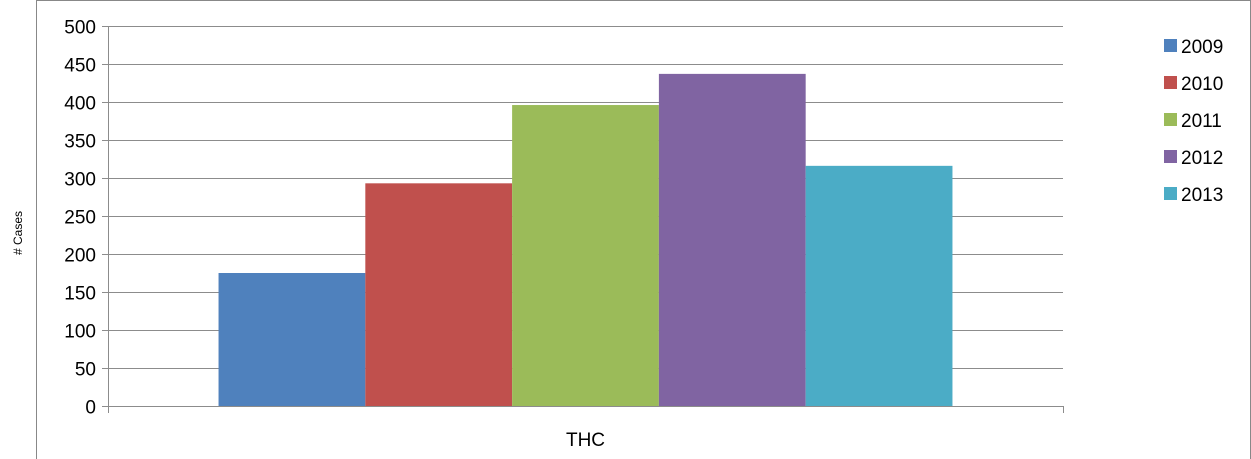  Describe the element at coordinates (292, 339) in the screenshot. I see `bar-2009` at that location.